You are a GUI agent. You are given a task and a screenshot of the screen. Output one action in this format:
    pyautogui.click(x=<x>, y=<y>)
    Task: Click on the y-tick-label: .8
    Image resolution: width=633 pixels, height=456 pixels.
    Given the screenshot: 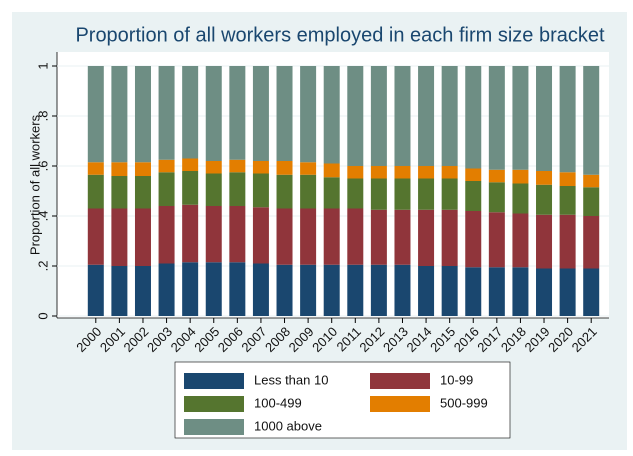 What is the action you would take?
    pyautogui.click(x=42, y=116)
    